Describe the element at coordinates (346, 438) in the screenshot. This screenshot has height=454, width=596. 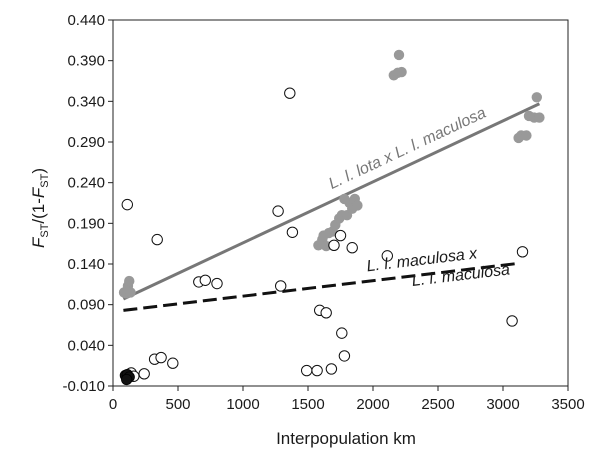
I see `x-axis-title: Interpopulation km` at that location.